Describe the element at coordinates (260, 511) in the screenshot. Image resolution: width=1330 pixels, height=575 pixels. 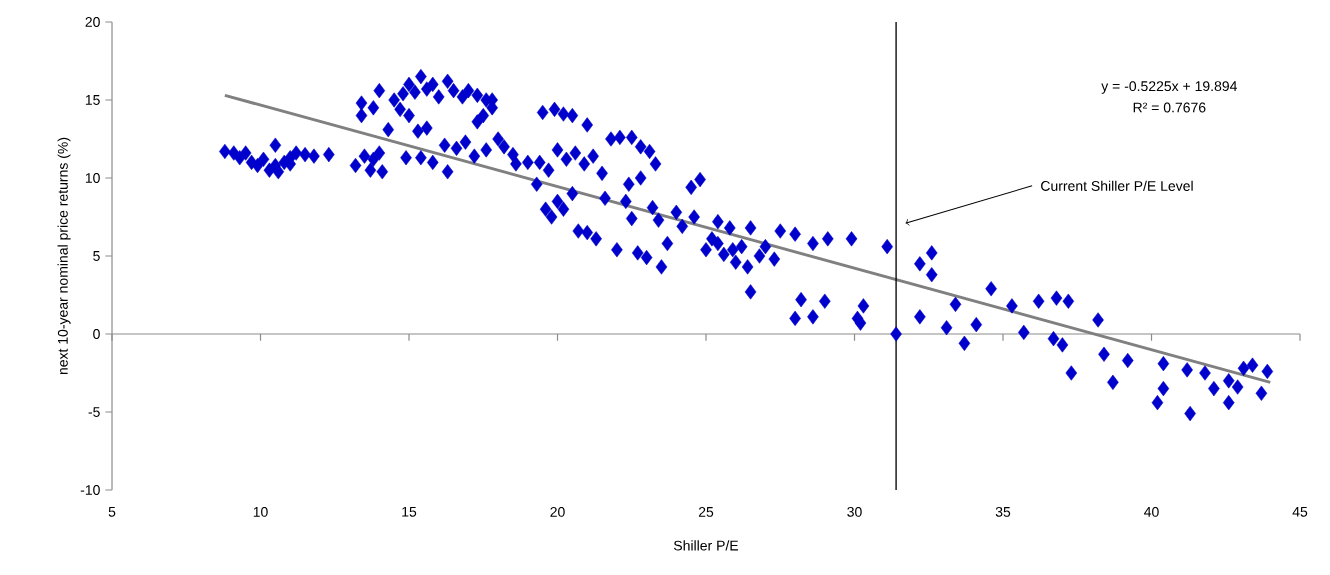
I see `x-tick-label: 10` at that location.